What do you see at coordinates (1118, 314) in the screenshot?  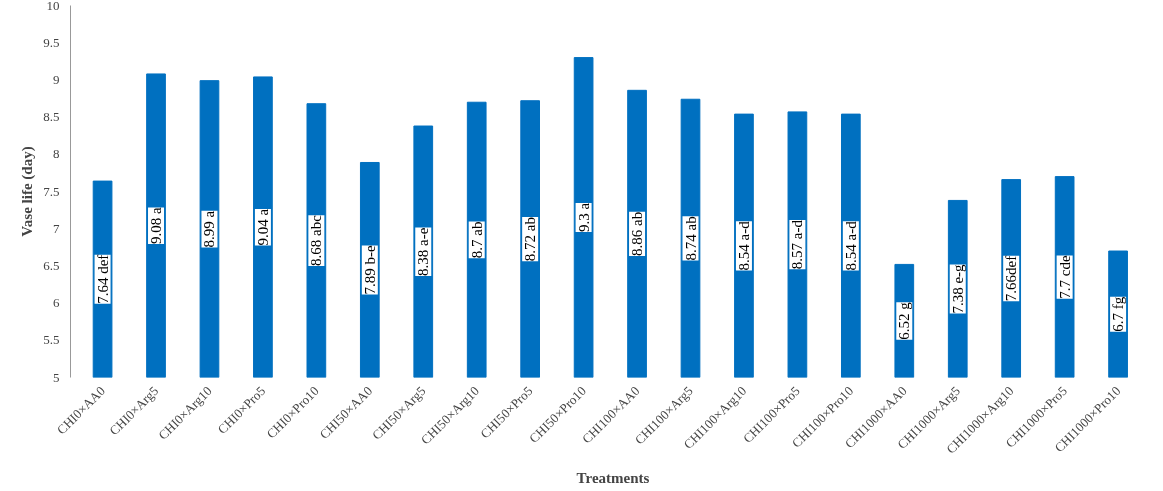 I see `data-label: 6.7 fg` at bounding box center [1118, 314].